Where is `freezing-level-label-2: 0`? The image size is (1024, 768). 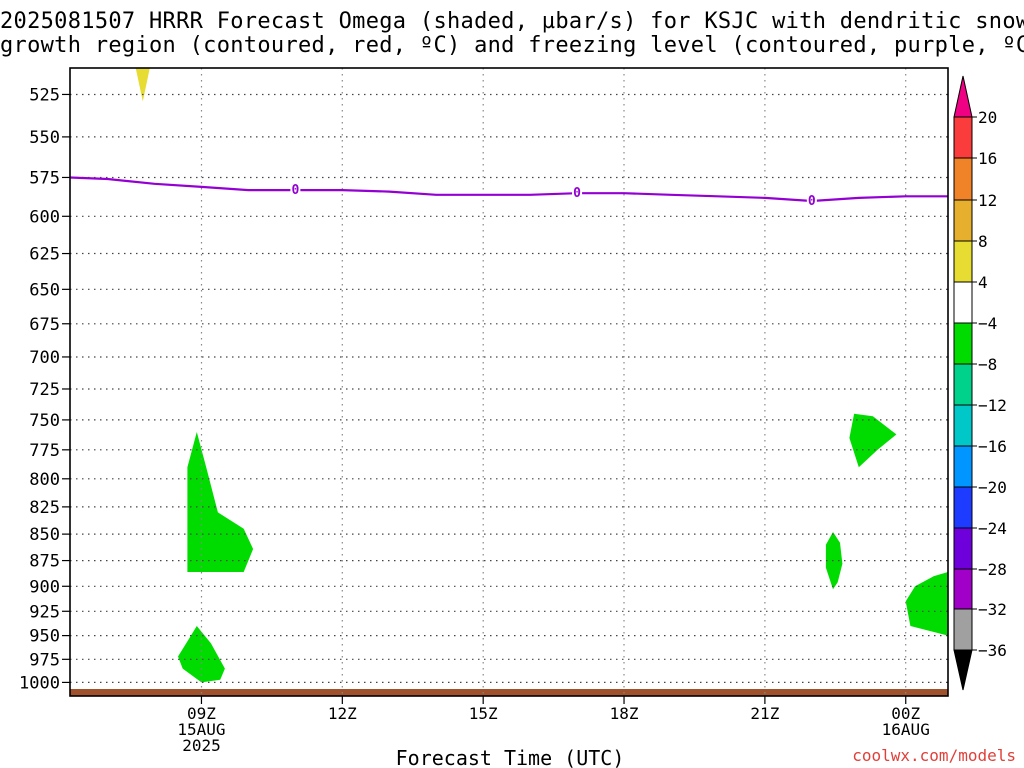 freezing-level-label-2: 0 is located at coordinates (812, 201).